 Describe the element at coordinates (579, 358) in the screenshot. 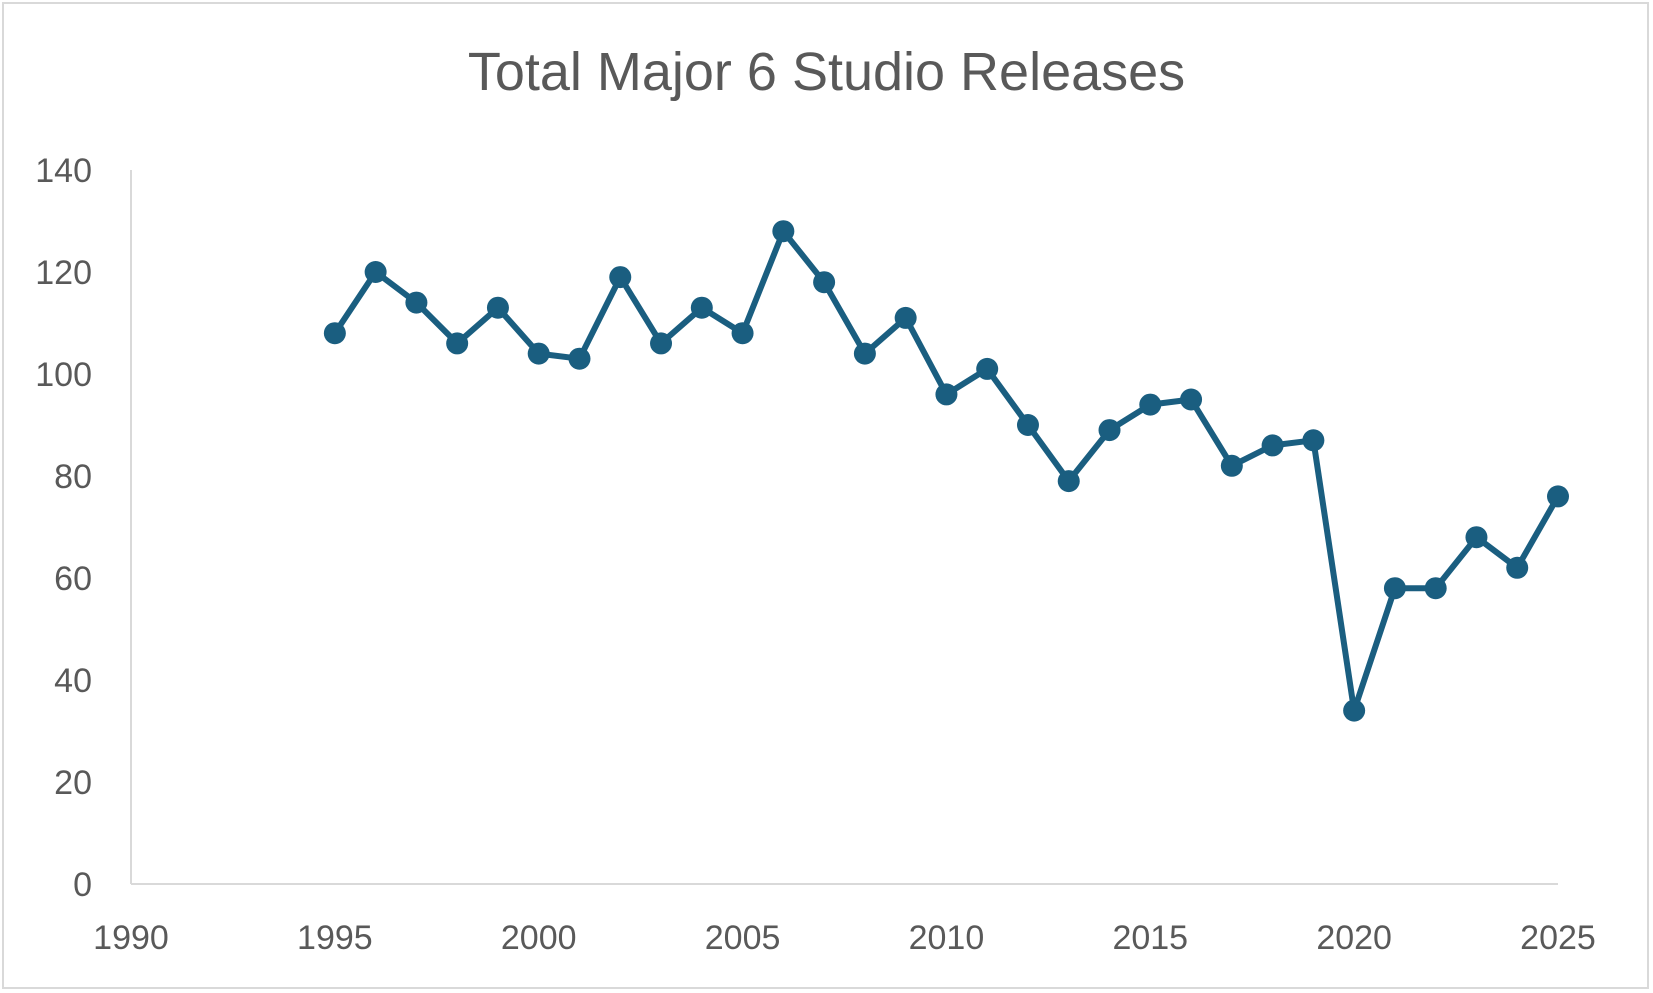

I see `data-point-2001` at that location.